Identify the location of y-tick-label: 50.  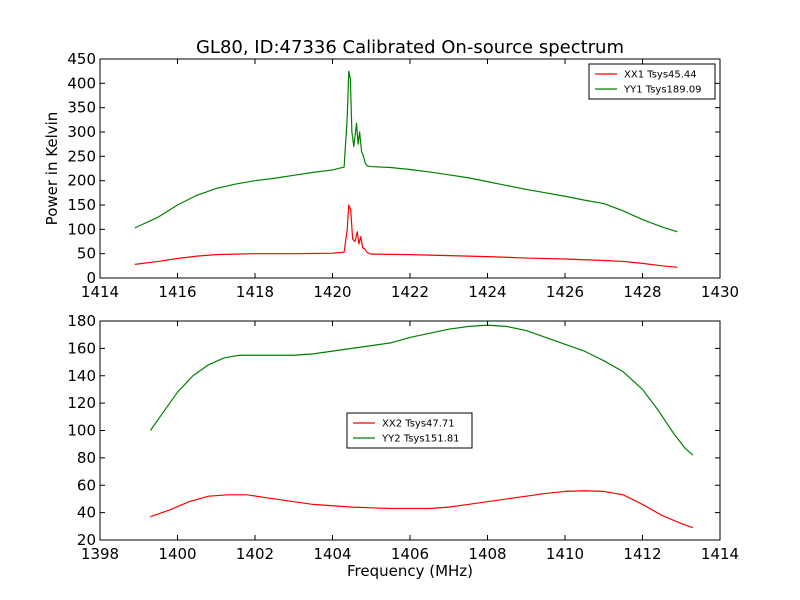
(86, 254).